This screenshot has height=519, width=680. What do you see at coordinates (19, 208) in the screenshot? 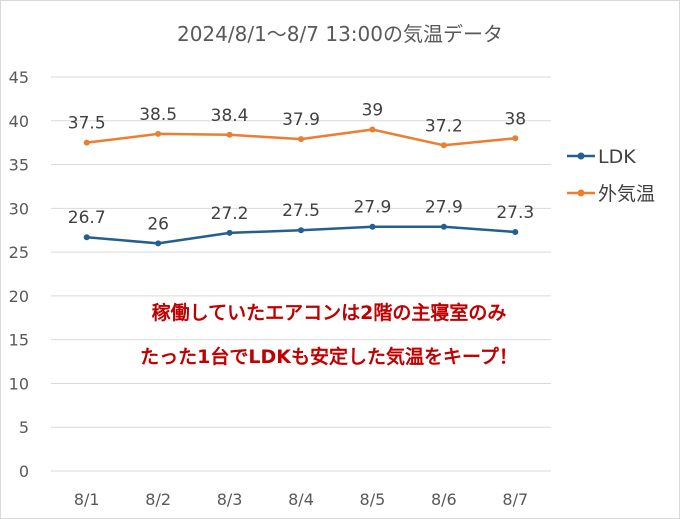
I see `y-tick-label: 30` at bounding box center [19, 208].